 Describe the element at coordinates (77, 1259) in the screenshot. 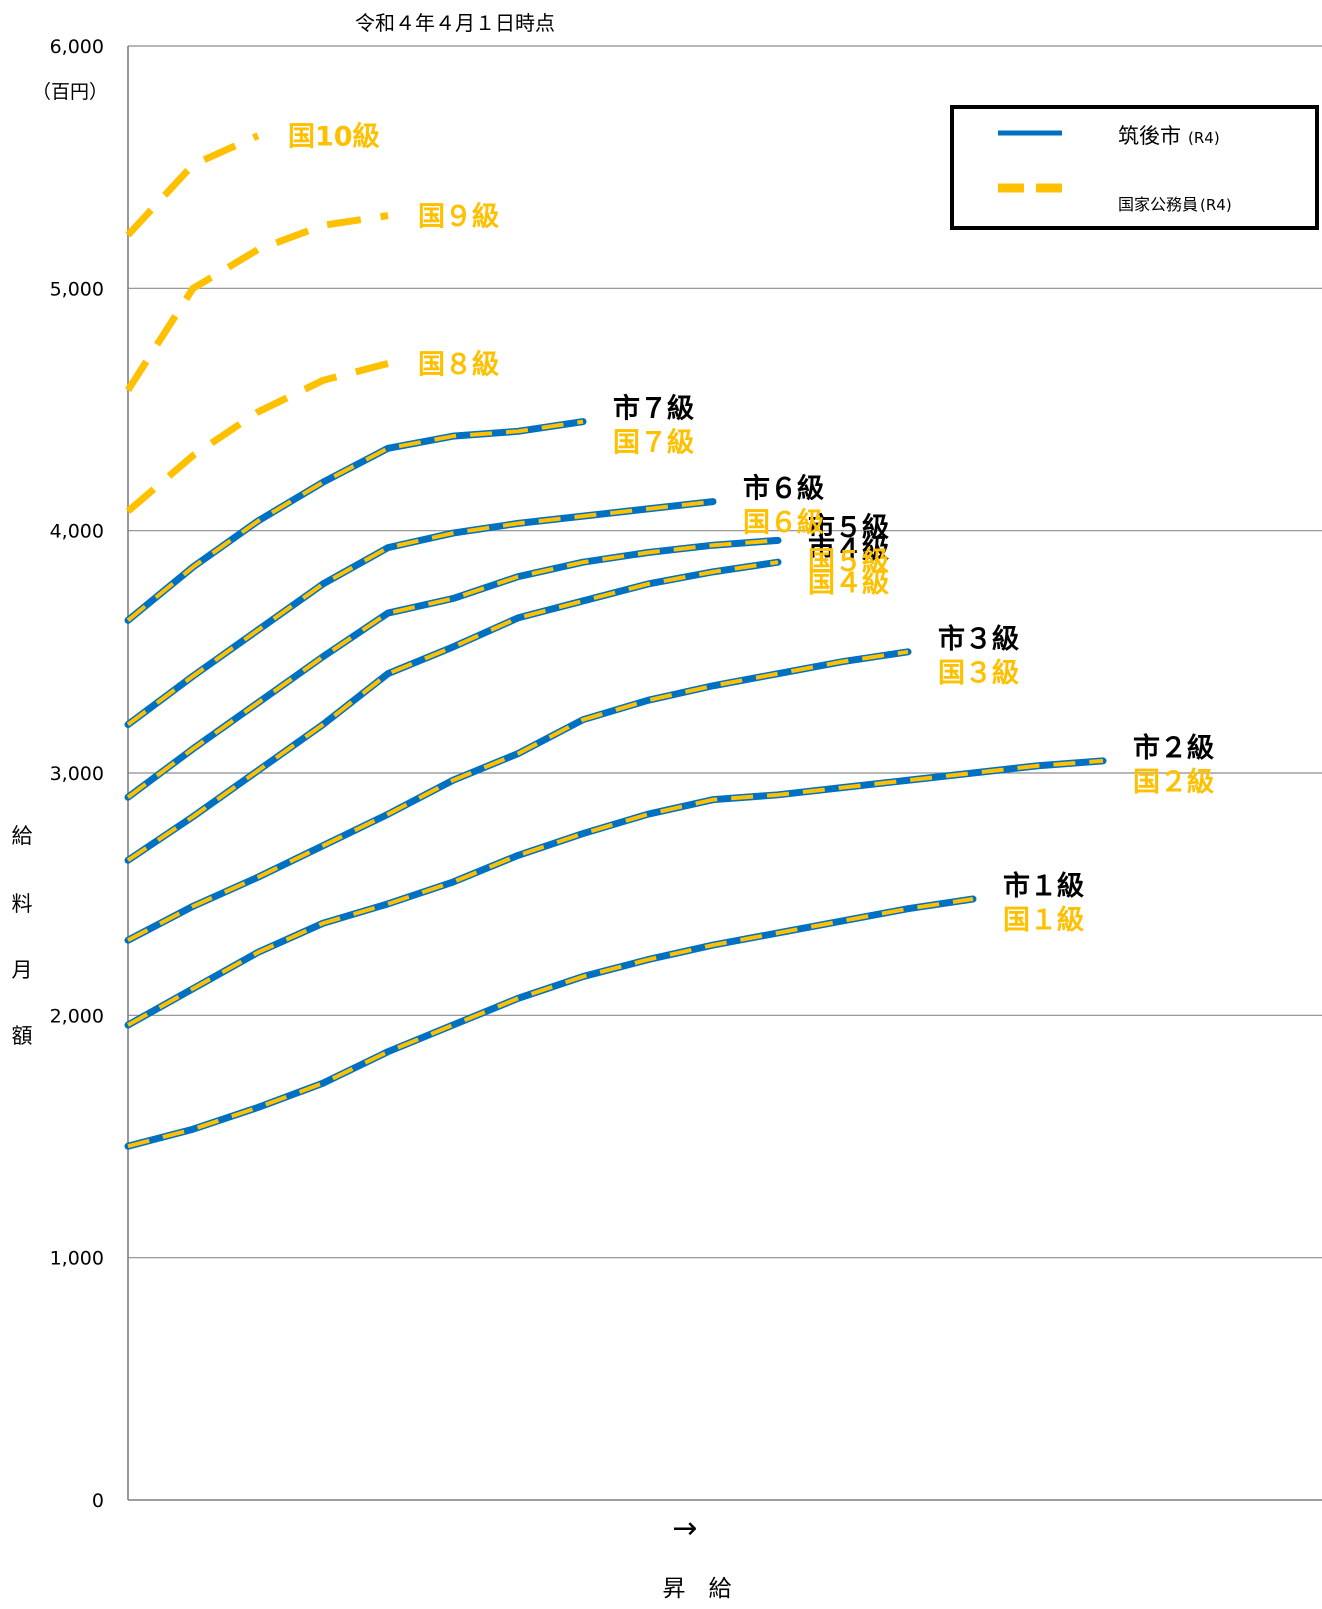

I see `y-tick-label: 1,000` at that location.